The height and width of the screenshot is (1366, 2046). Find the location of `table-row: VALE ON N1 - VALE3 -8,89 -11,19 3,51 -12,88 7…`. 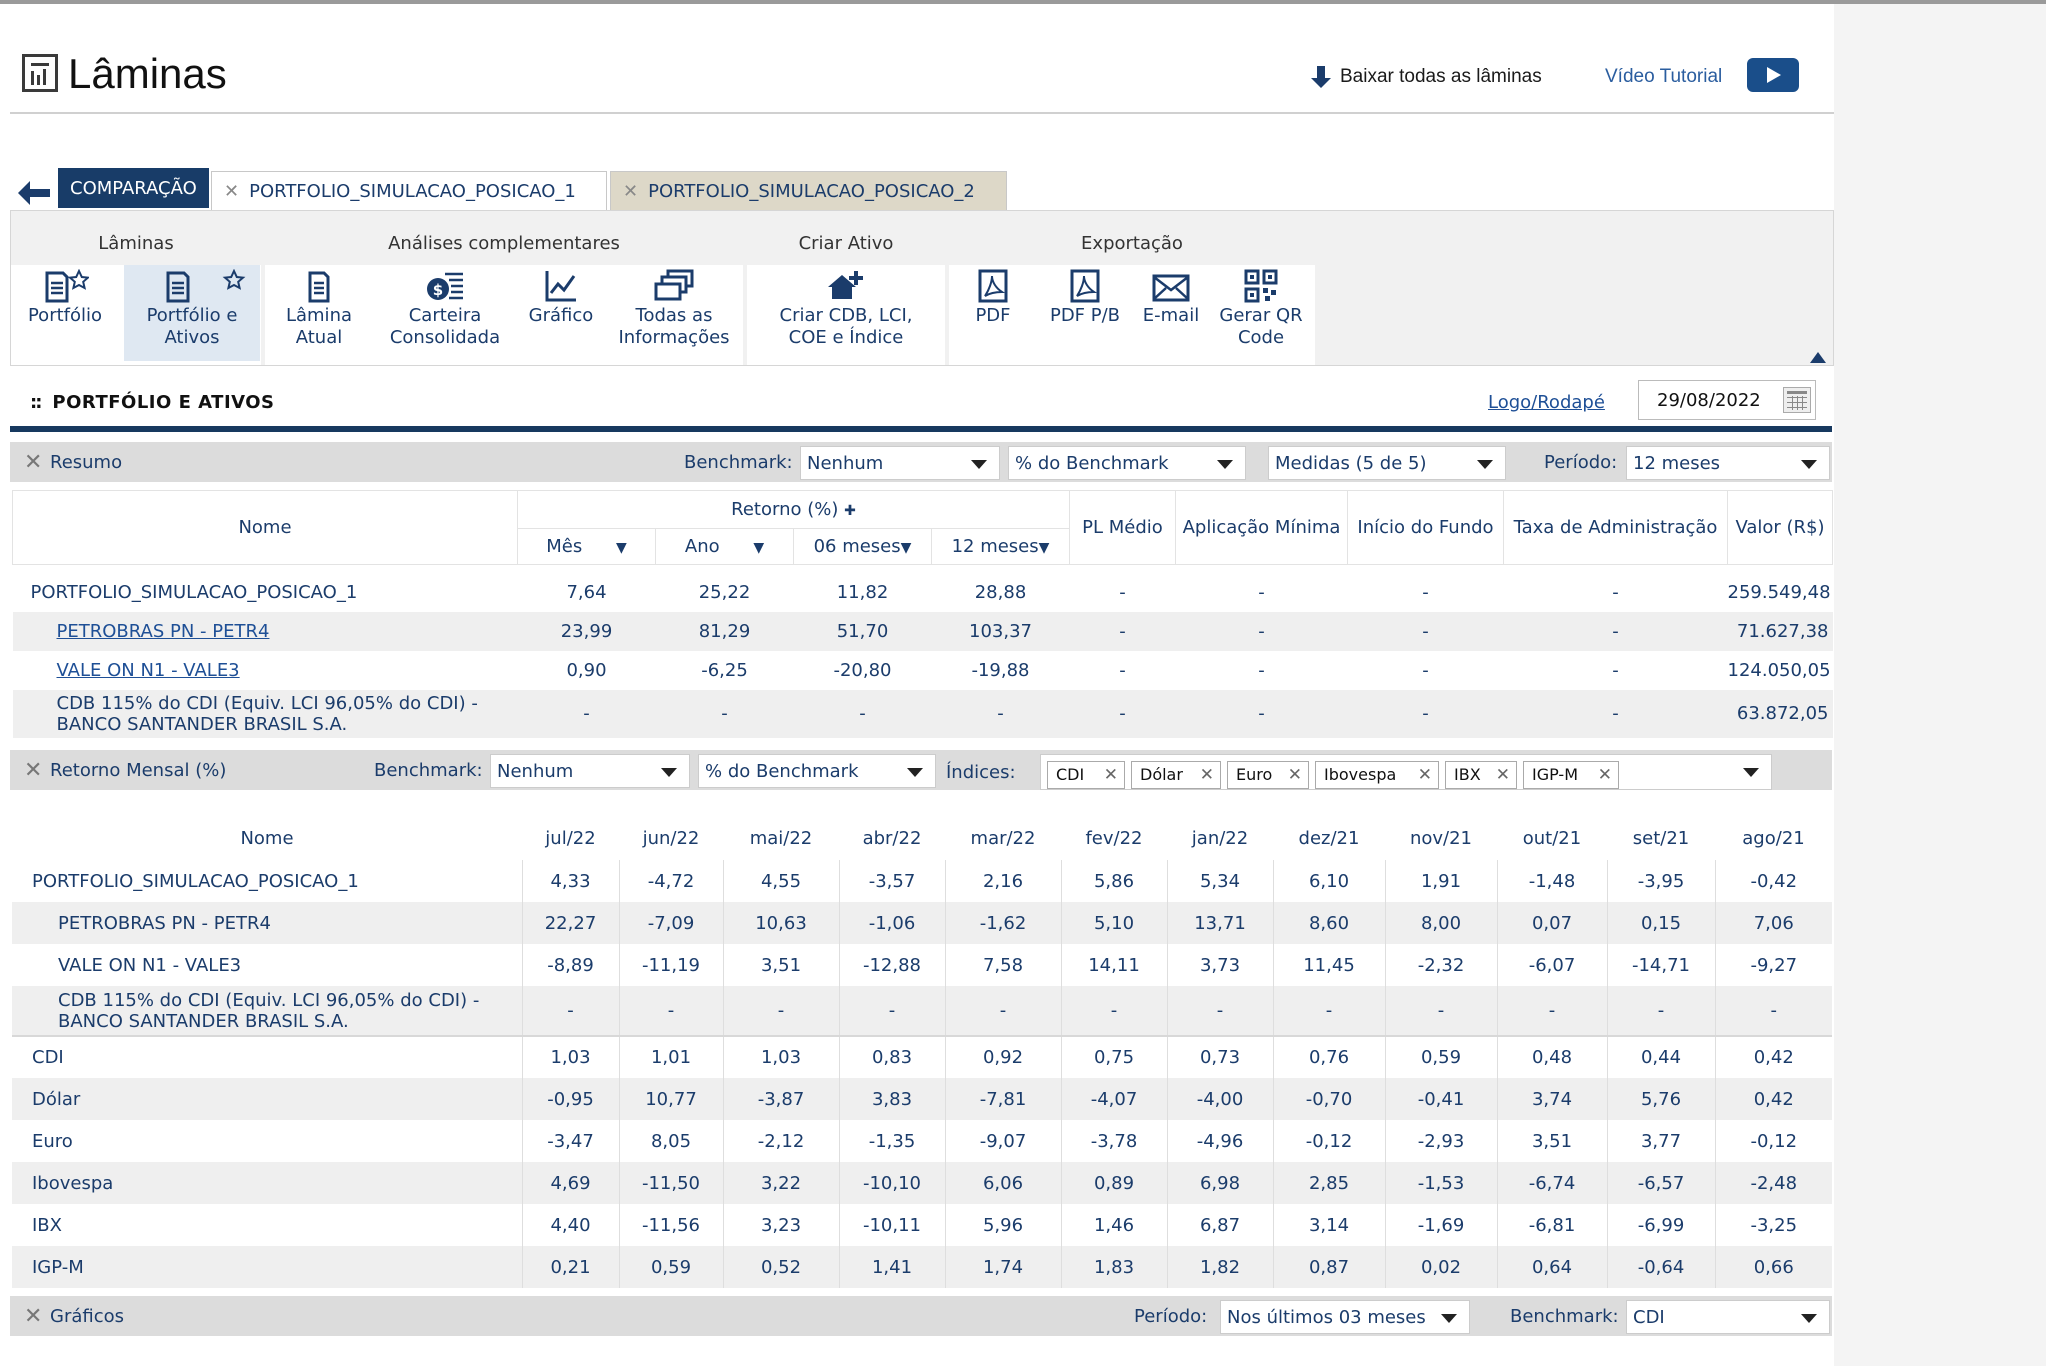

table-row: VALE ON N1 - VALE3 -8,89 -11,19 3,51 -12,88 7… is located at coordinates (922, 965).